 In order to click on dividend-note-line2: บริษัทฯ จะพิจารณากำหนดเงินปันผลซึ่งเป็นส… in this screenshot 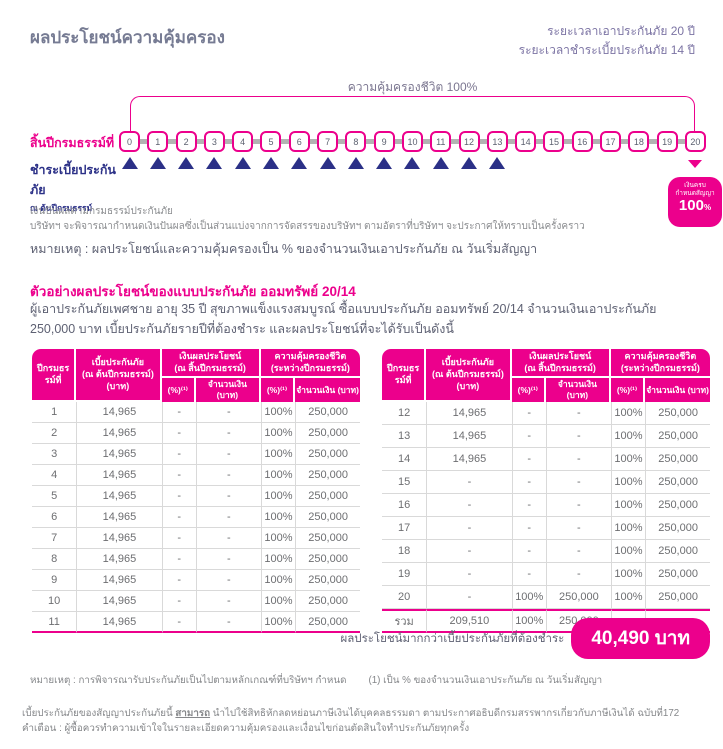, I will do `click(307, 226)`.